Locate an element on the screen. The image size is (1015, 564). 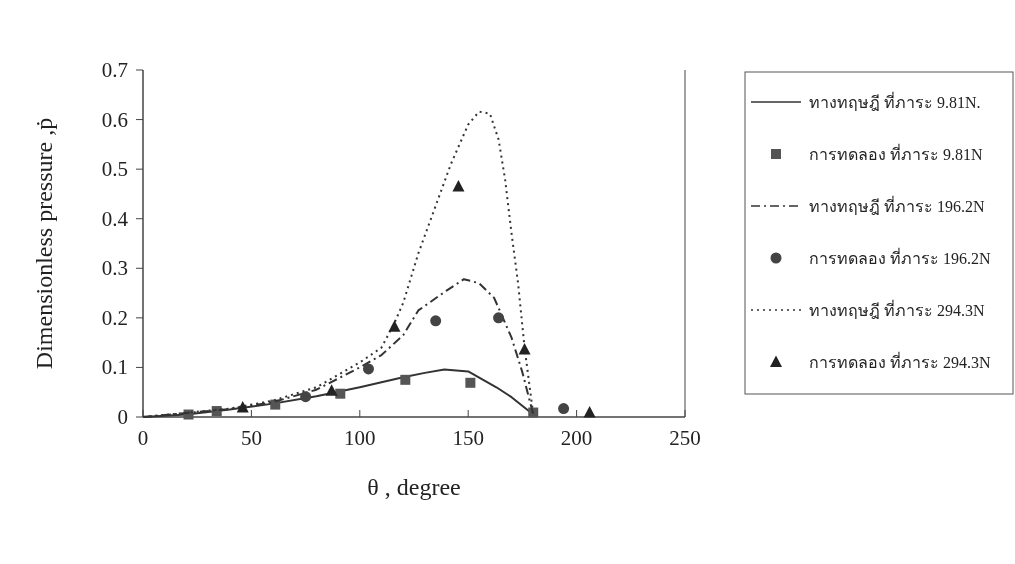
y-tick-label: 0.3 is located at coordinates (114, 268).